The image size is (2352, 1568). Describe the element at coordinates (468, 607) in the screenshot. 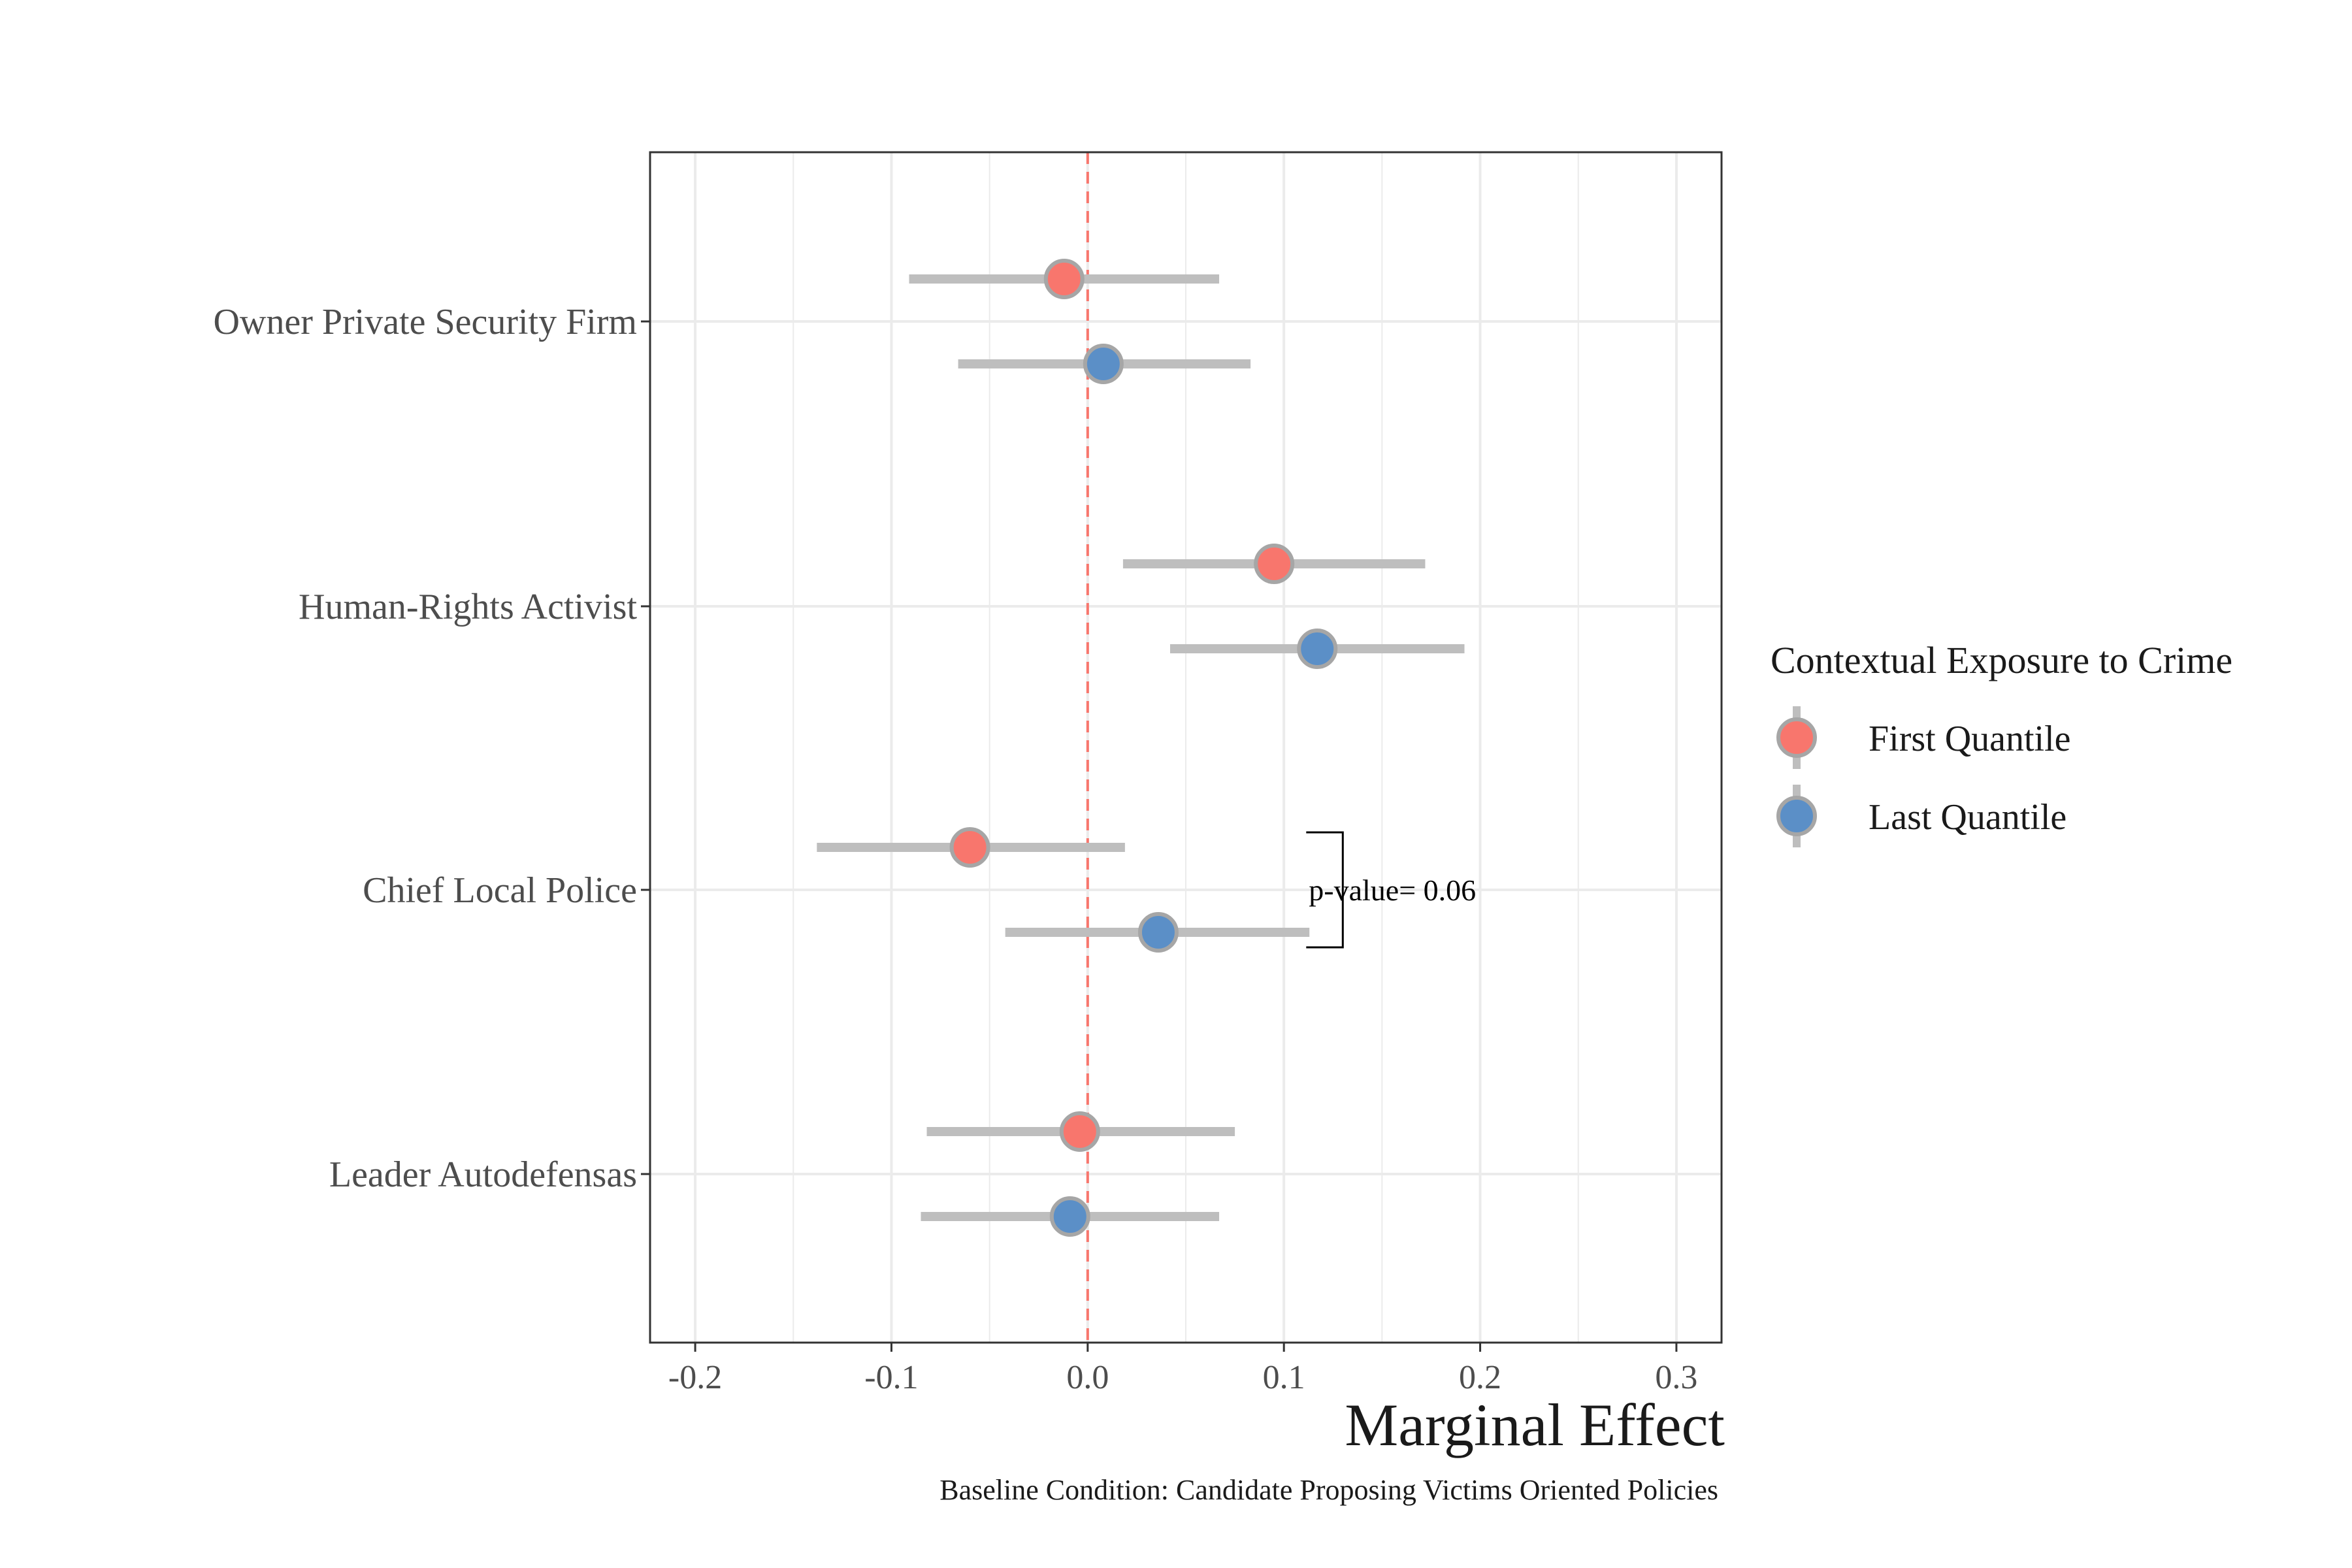

I see `y-tick-label: Human-Rights Activist` at that location.